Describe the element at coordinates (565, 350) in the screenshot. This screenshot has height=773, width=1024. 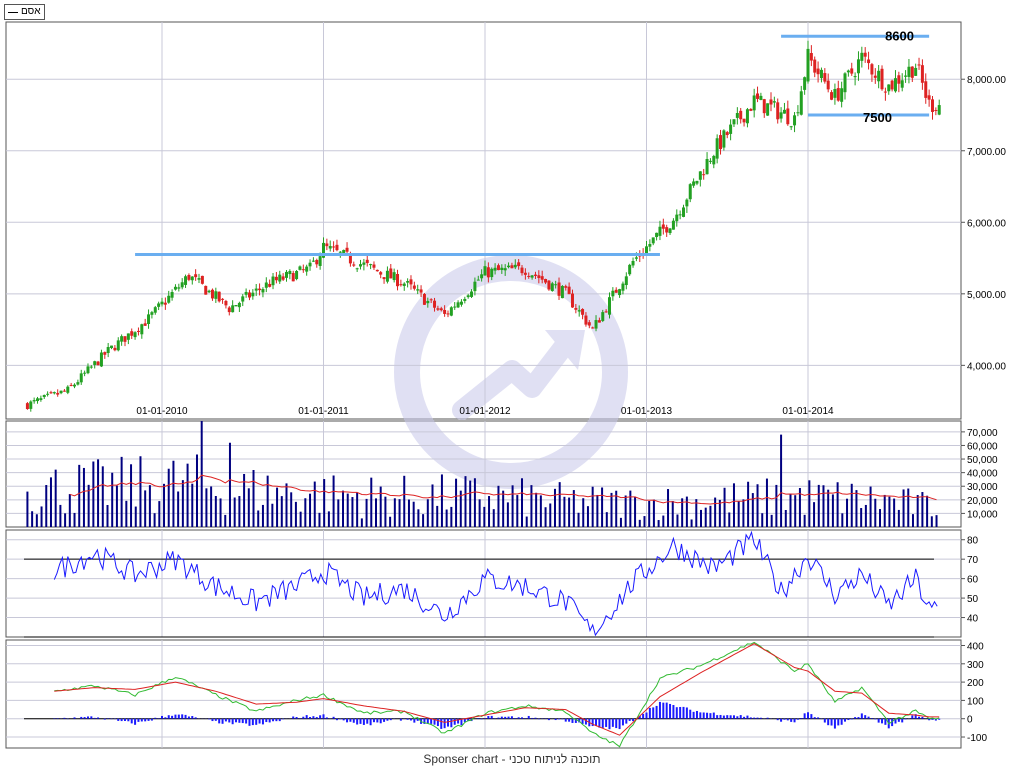
I see `watermark-arrowhead` at that location.